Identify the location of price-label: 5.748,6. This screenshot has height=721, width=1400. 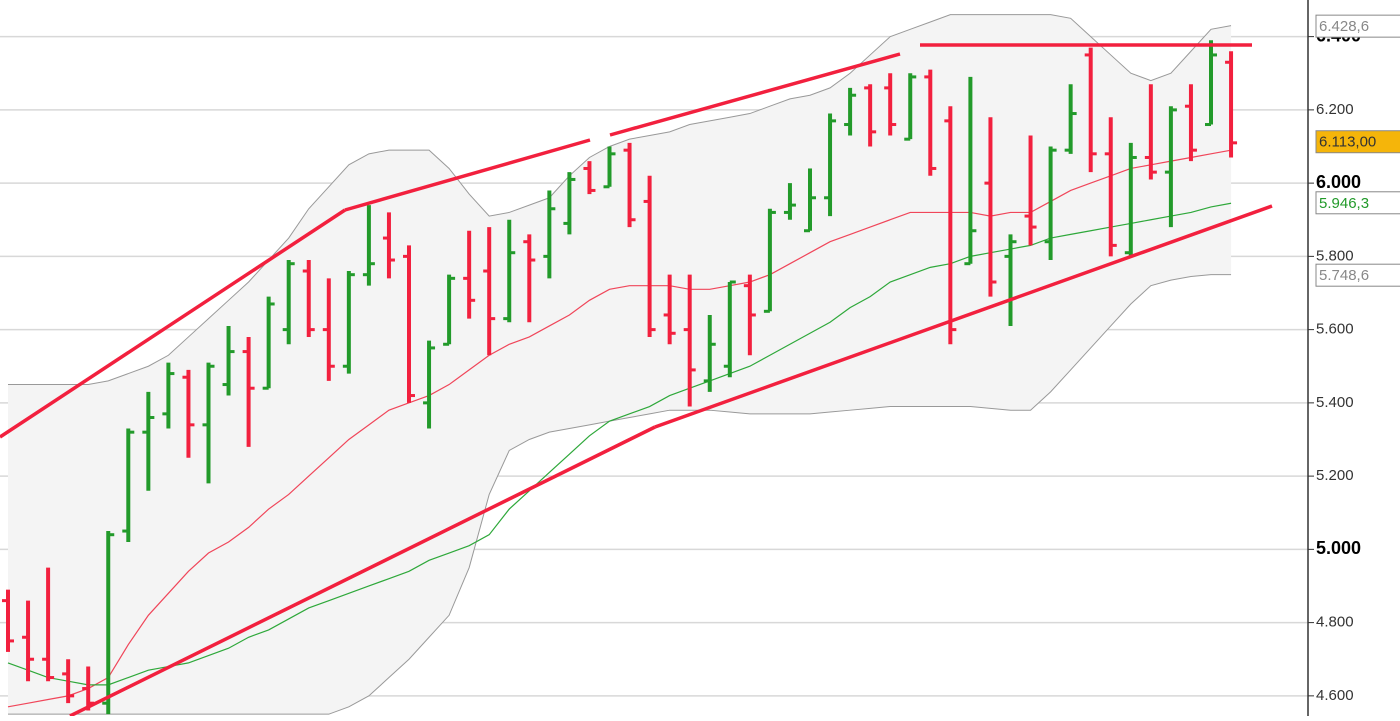
(1344, 275).